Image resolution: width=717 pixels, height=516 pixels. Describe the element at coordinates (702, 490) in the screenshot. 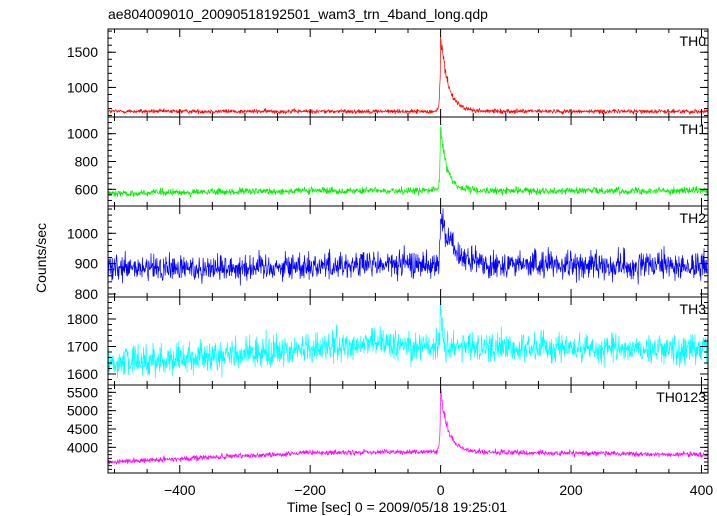

I see `x-tick-label: 400` at that location.